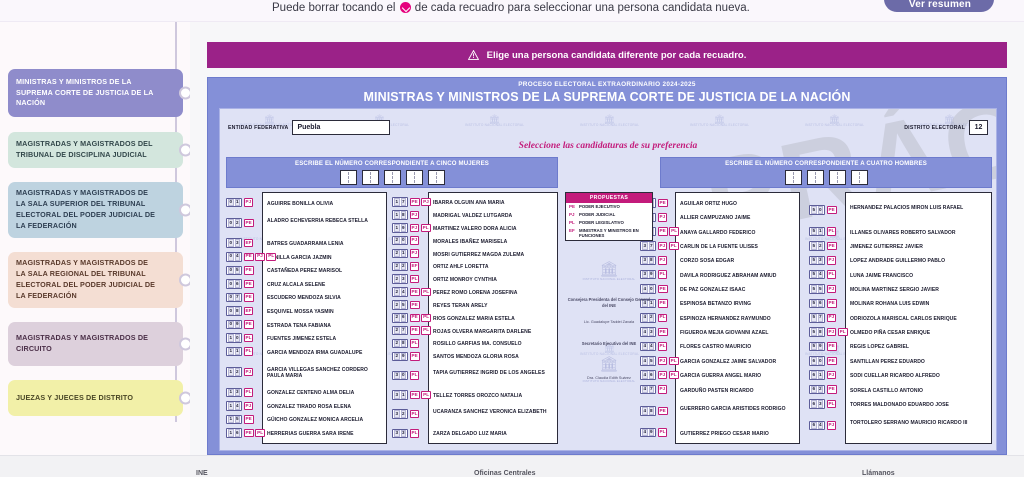 This screenshot has width=1024, height=477. What do you see at coordinates (240, 351) in the screenshot?
I see `candidate-number-row: 1 1 PL` at bounding box center [240, 351].